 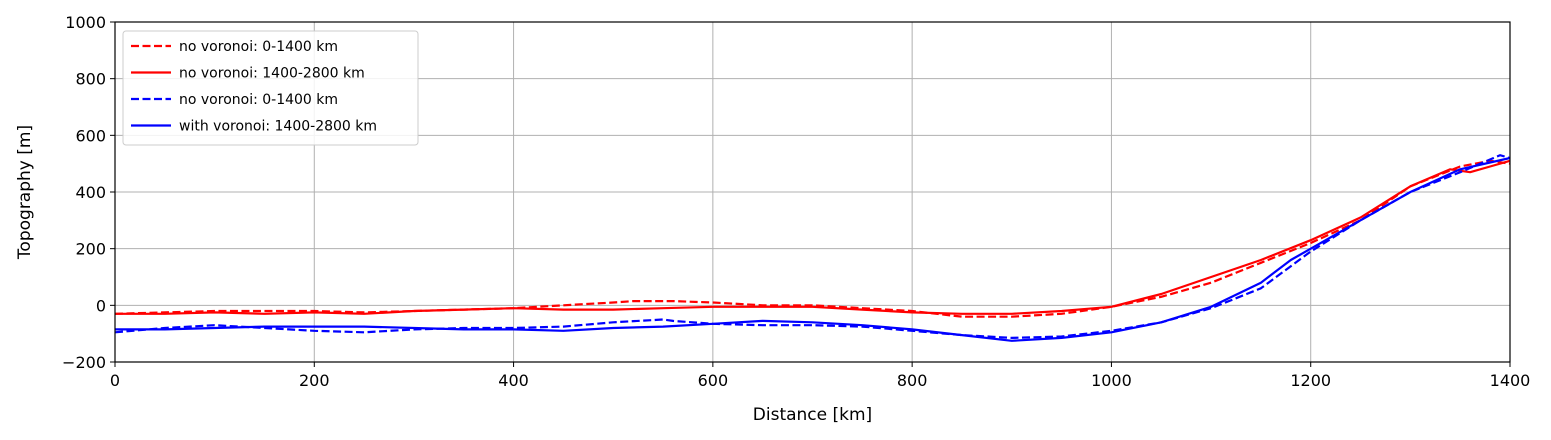 What do you see at coordinates (278, 127) in the screenshot?
I see `legend-label: with voronoi: 1400-2800 km` at bounding box center [278, 127].